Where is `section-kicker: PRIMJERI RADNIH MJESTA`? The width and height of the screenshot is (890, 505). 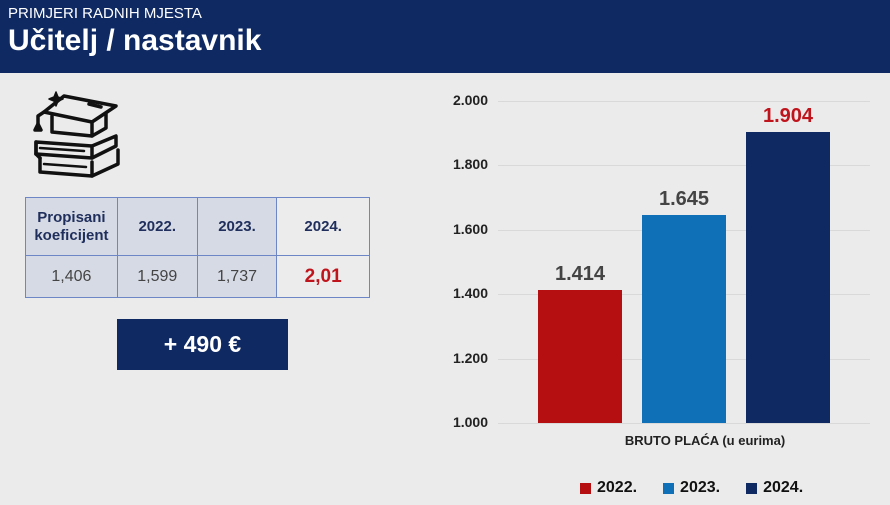
section-kicker: PRIMJERI RADNIH MJESTA is located at coordinates (105, 13).